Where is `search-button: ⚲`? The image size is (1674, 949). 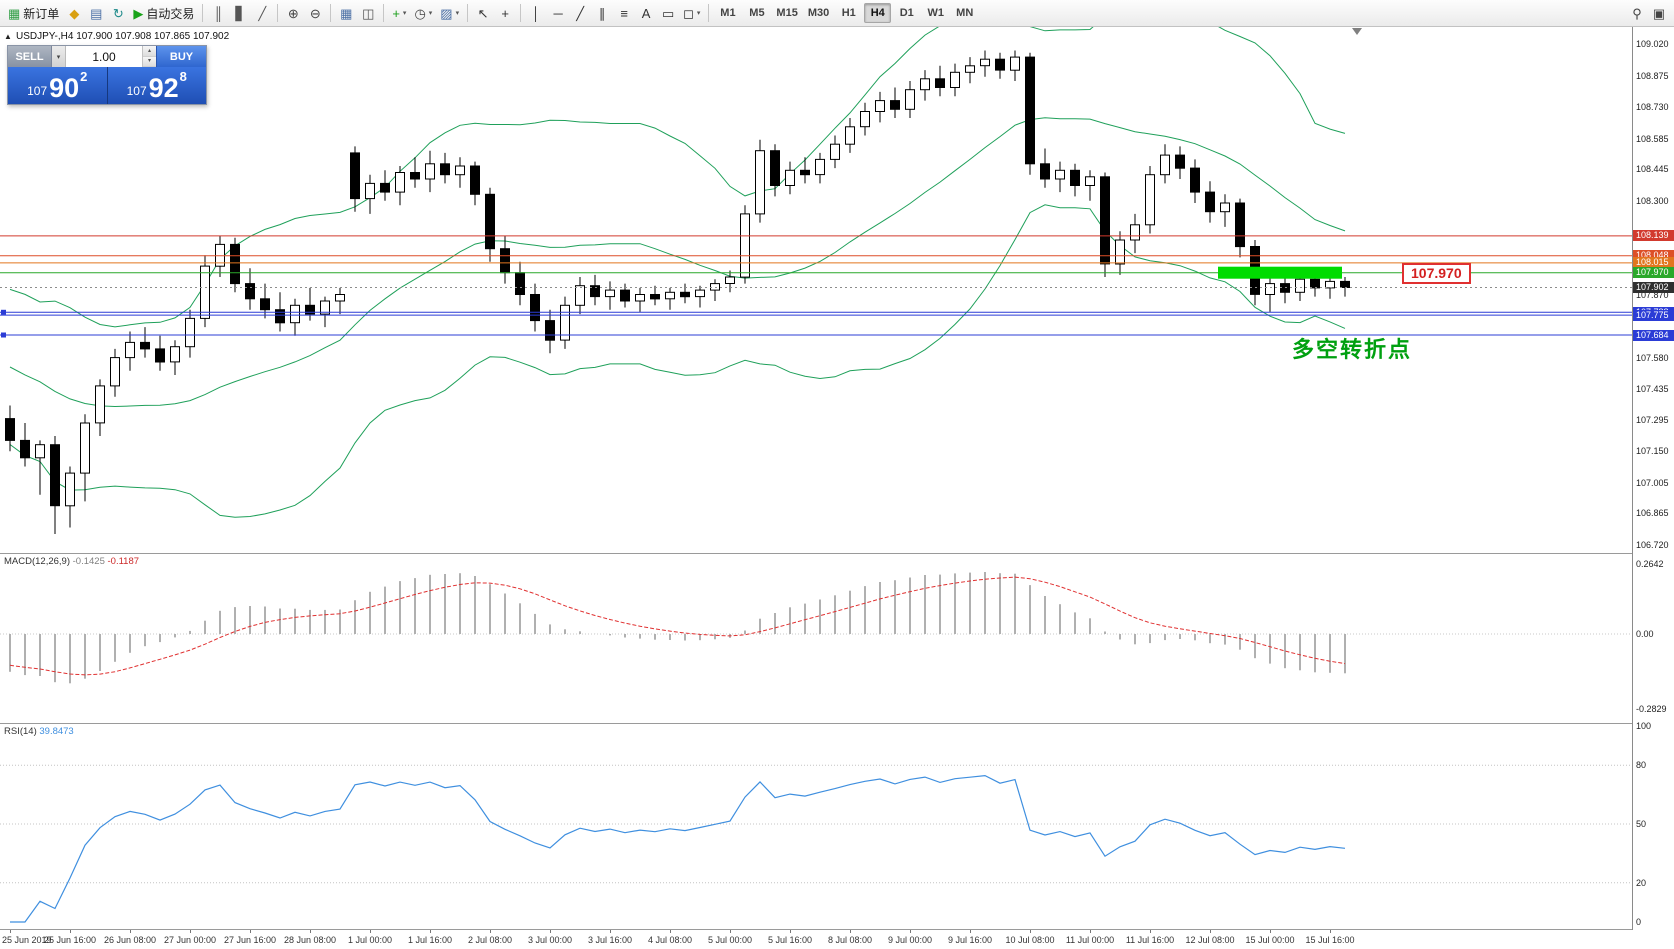 search-button: ⚲ is located at coordinates (1637, 13).